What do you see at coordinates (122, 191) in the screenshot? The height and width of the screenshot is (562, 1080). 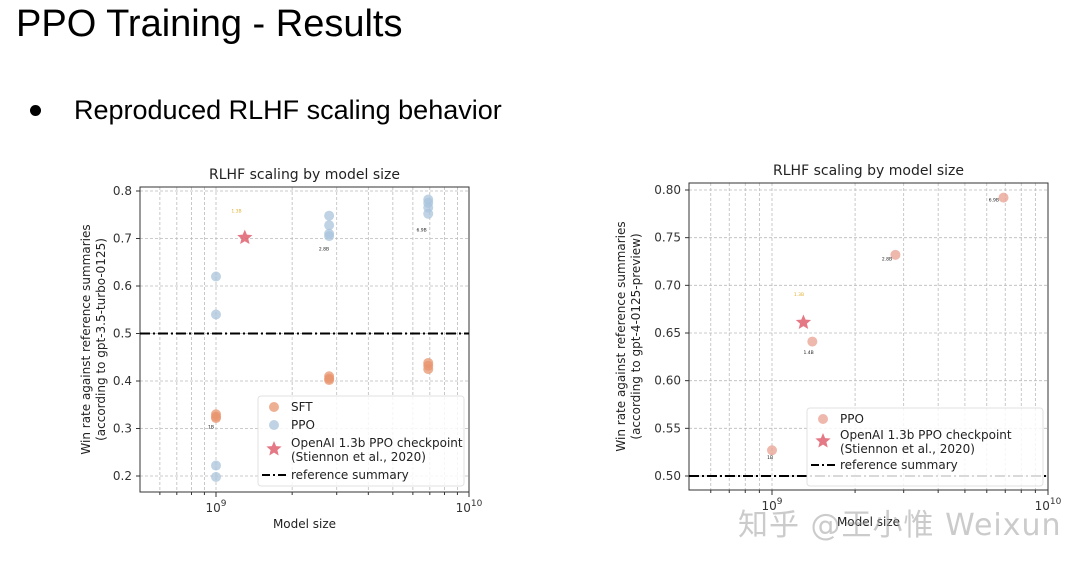 I see `y-tick-label: 0.8` at bounding box center [122, 191].